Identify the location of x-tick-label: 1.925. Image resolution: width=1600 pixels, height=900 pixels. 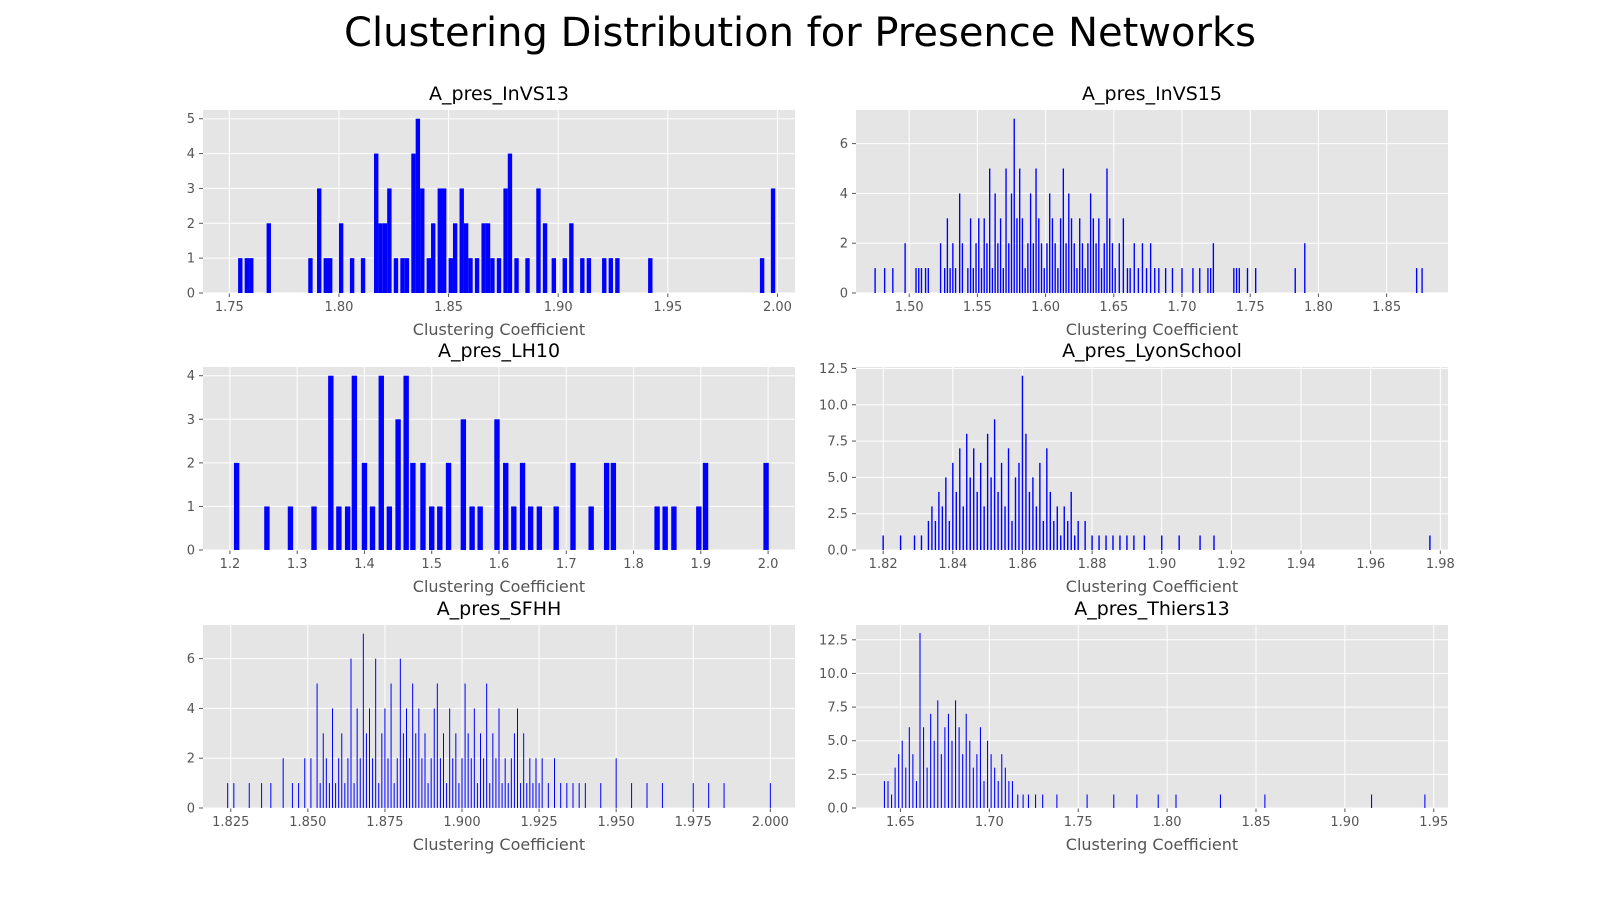
(538, 822).